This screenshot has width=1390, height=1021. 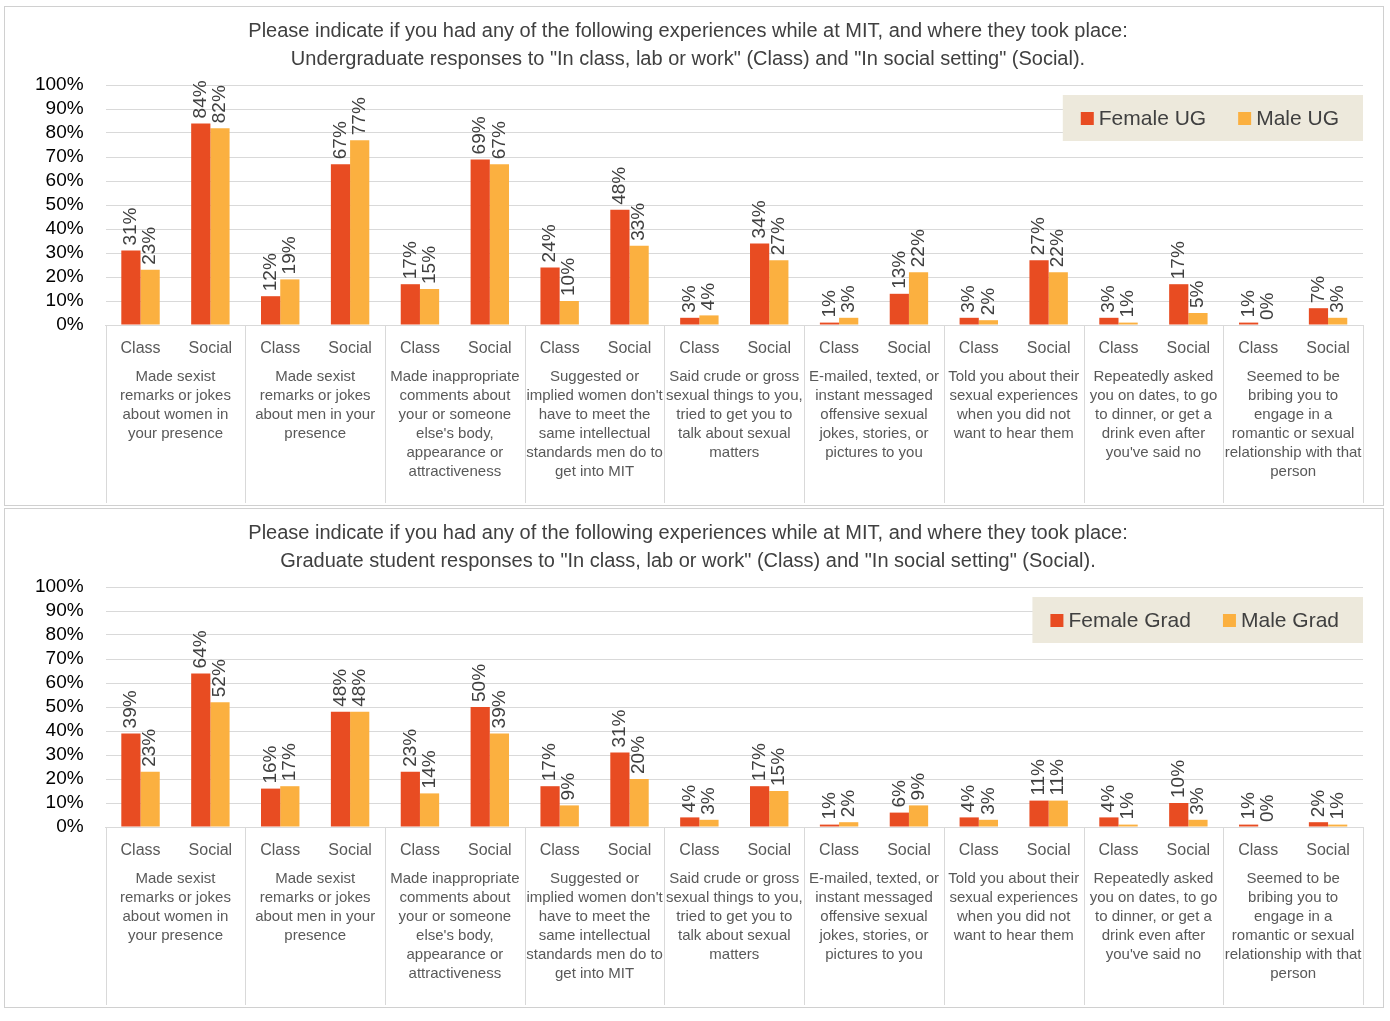 What do you see at coordinates (1177, 778) in the screenshot?
I see `data-label: 10%` at bounding box center [1177, 778].